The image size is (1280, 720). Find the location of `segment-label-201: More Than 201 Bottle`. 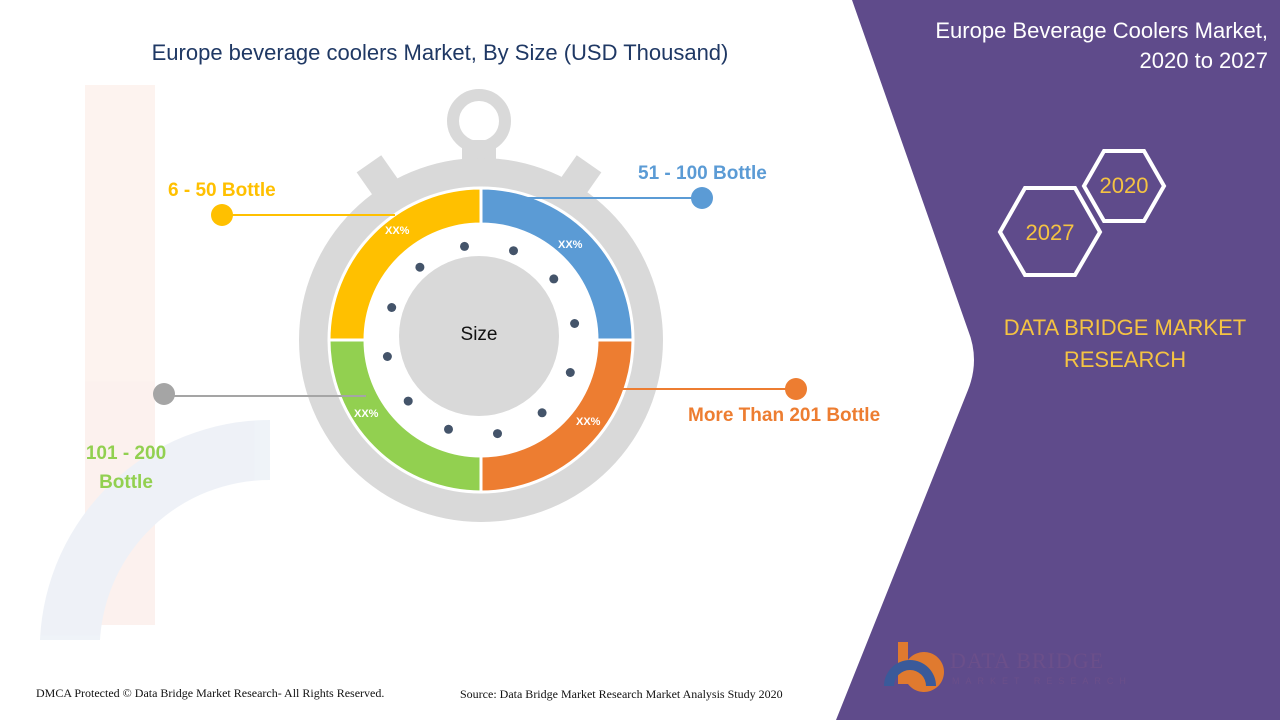

segment-label-201: More Than 201 Bottle is located at coordinates (784, 415).